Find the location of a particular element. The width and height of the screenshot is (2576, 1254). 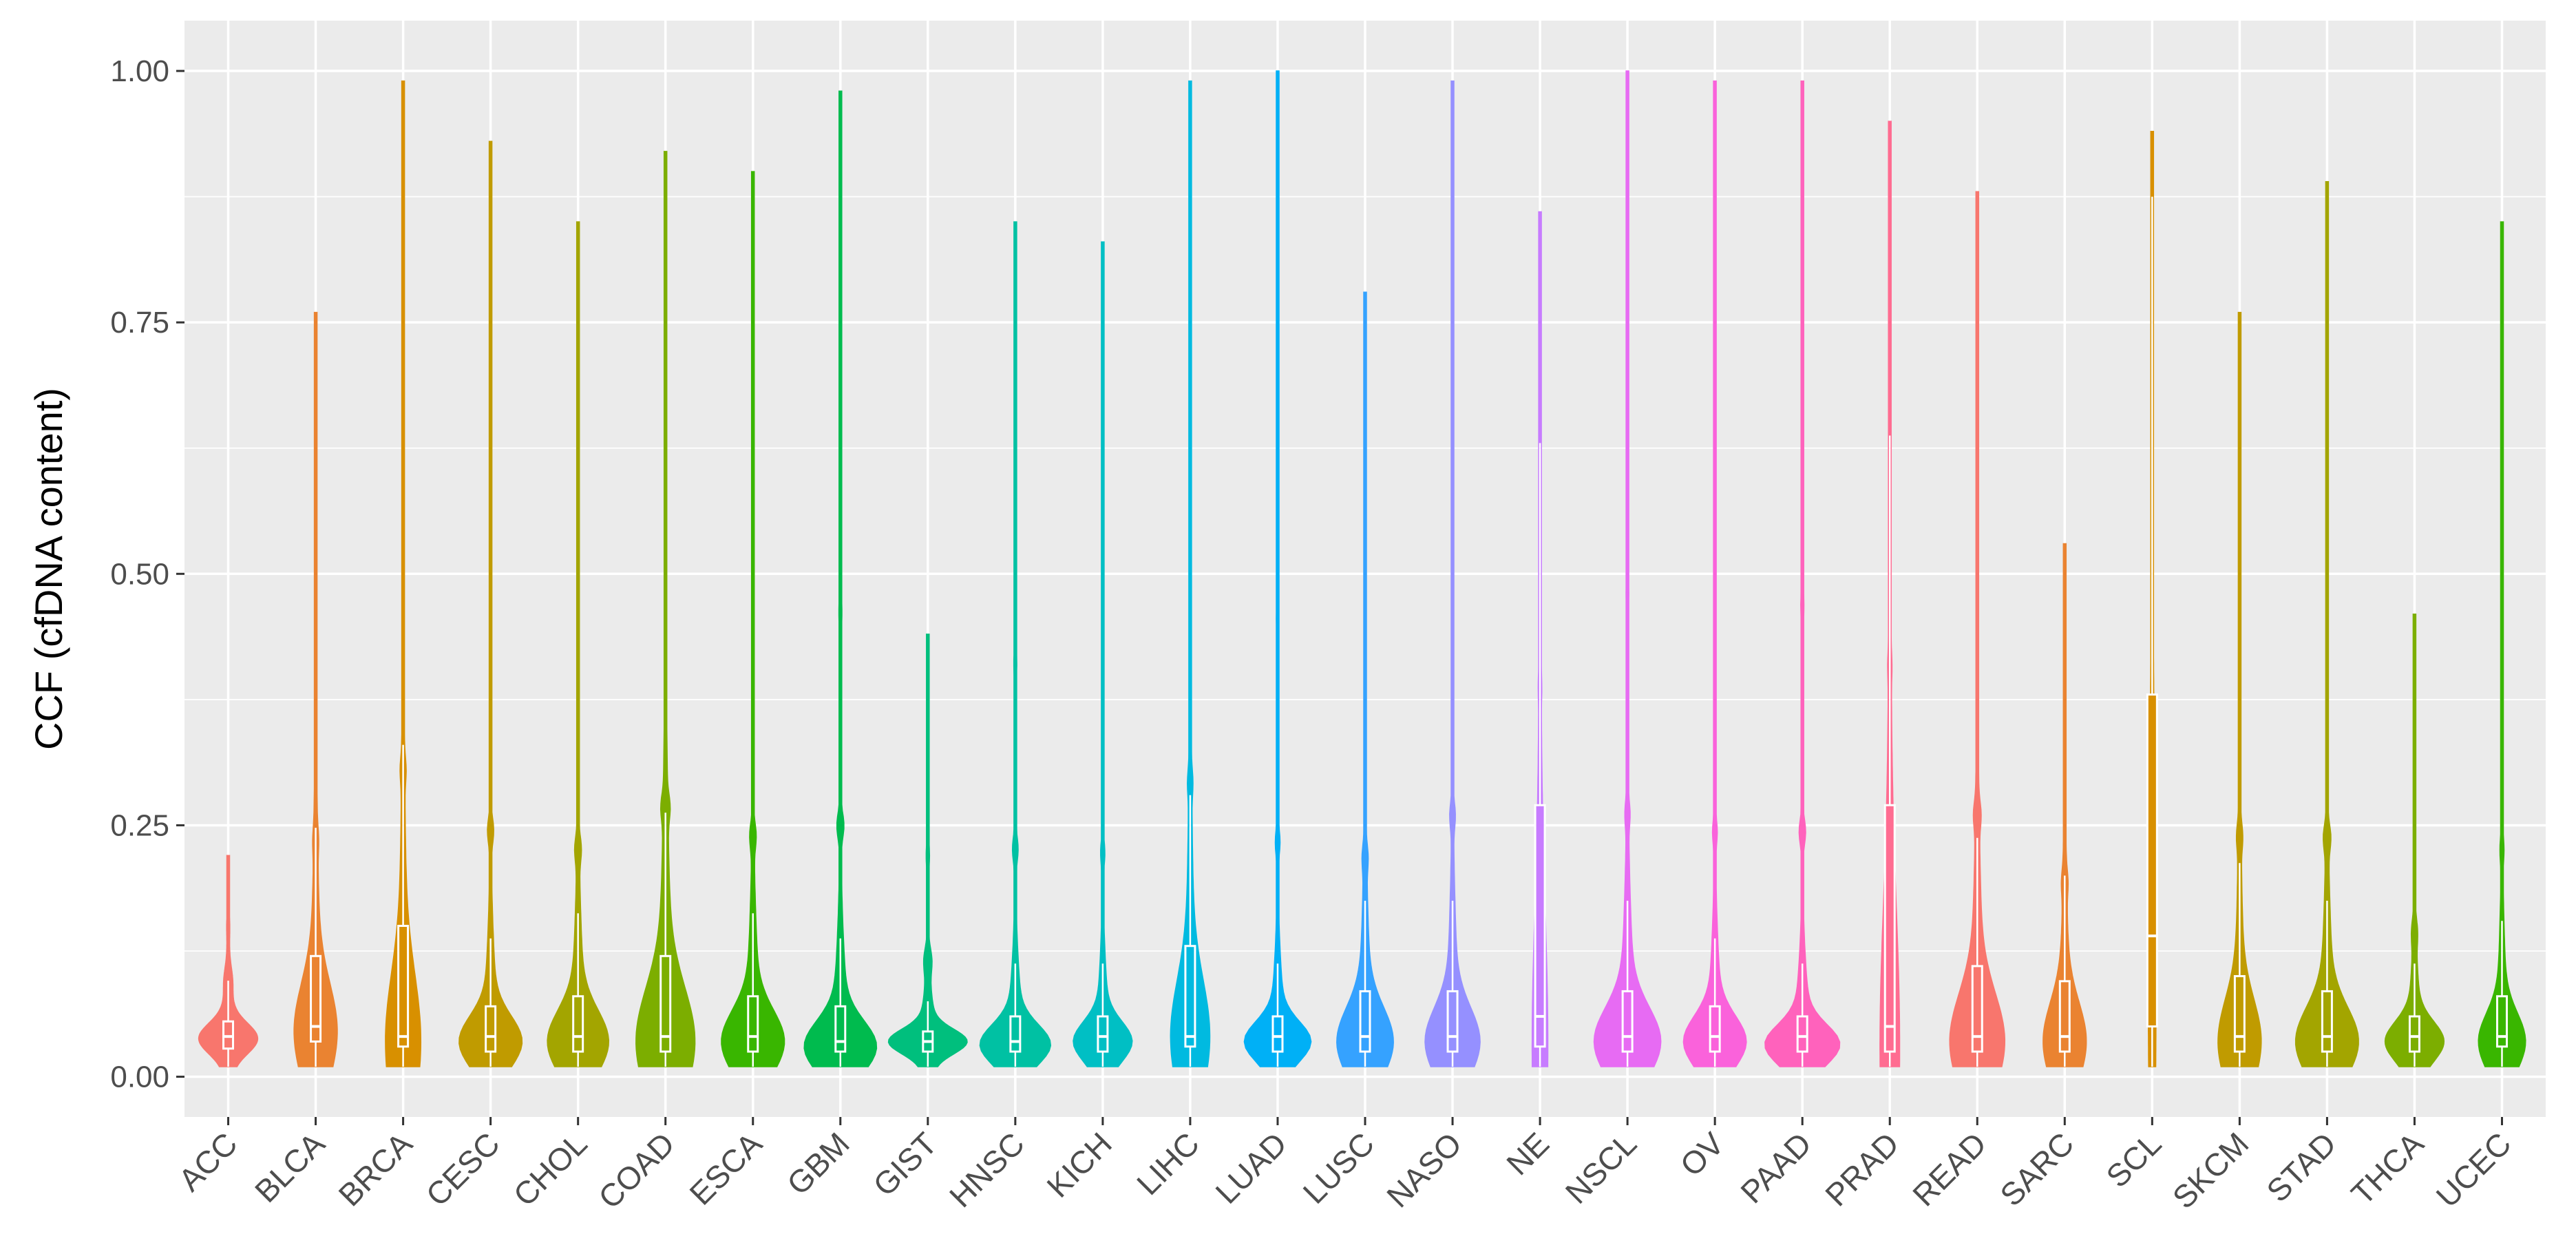

x-tick-label: SARC is located at coordinates (2037, 1169).